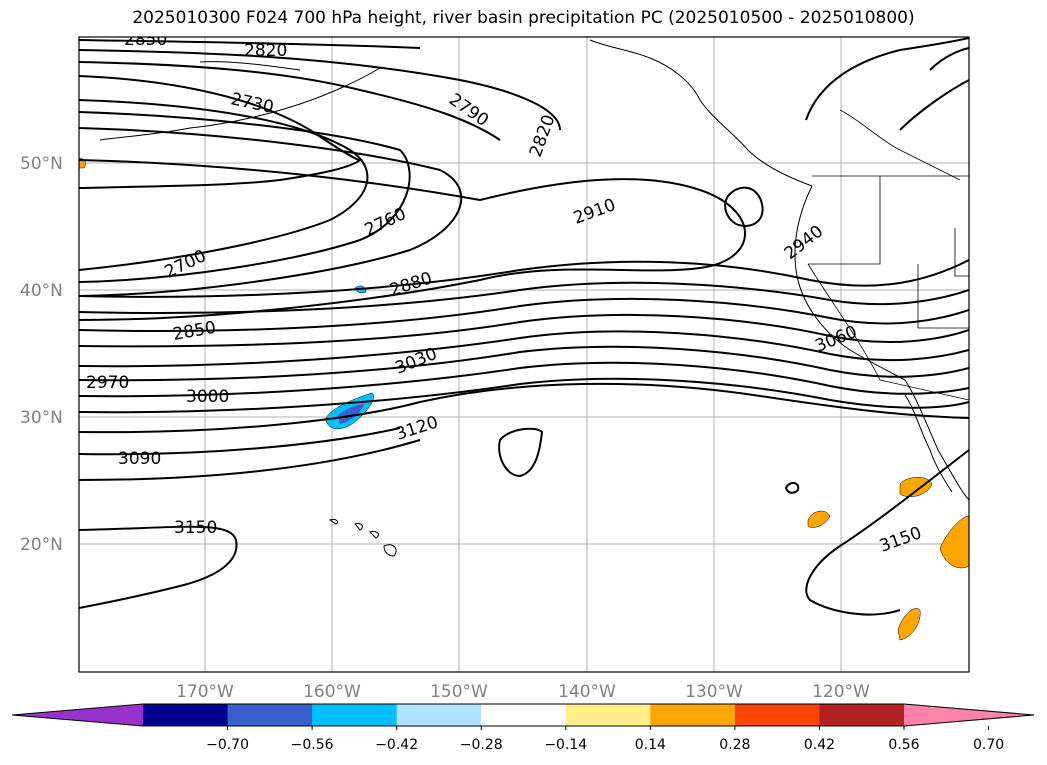 The image size is (1047, 765). Describe the element at coordinates (195, 528) in the screenshot. I see `contour-label: 3150` at that location.